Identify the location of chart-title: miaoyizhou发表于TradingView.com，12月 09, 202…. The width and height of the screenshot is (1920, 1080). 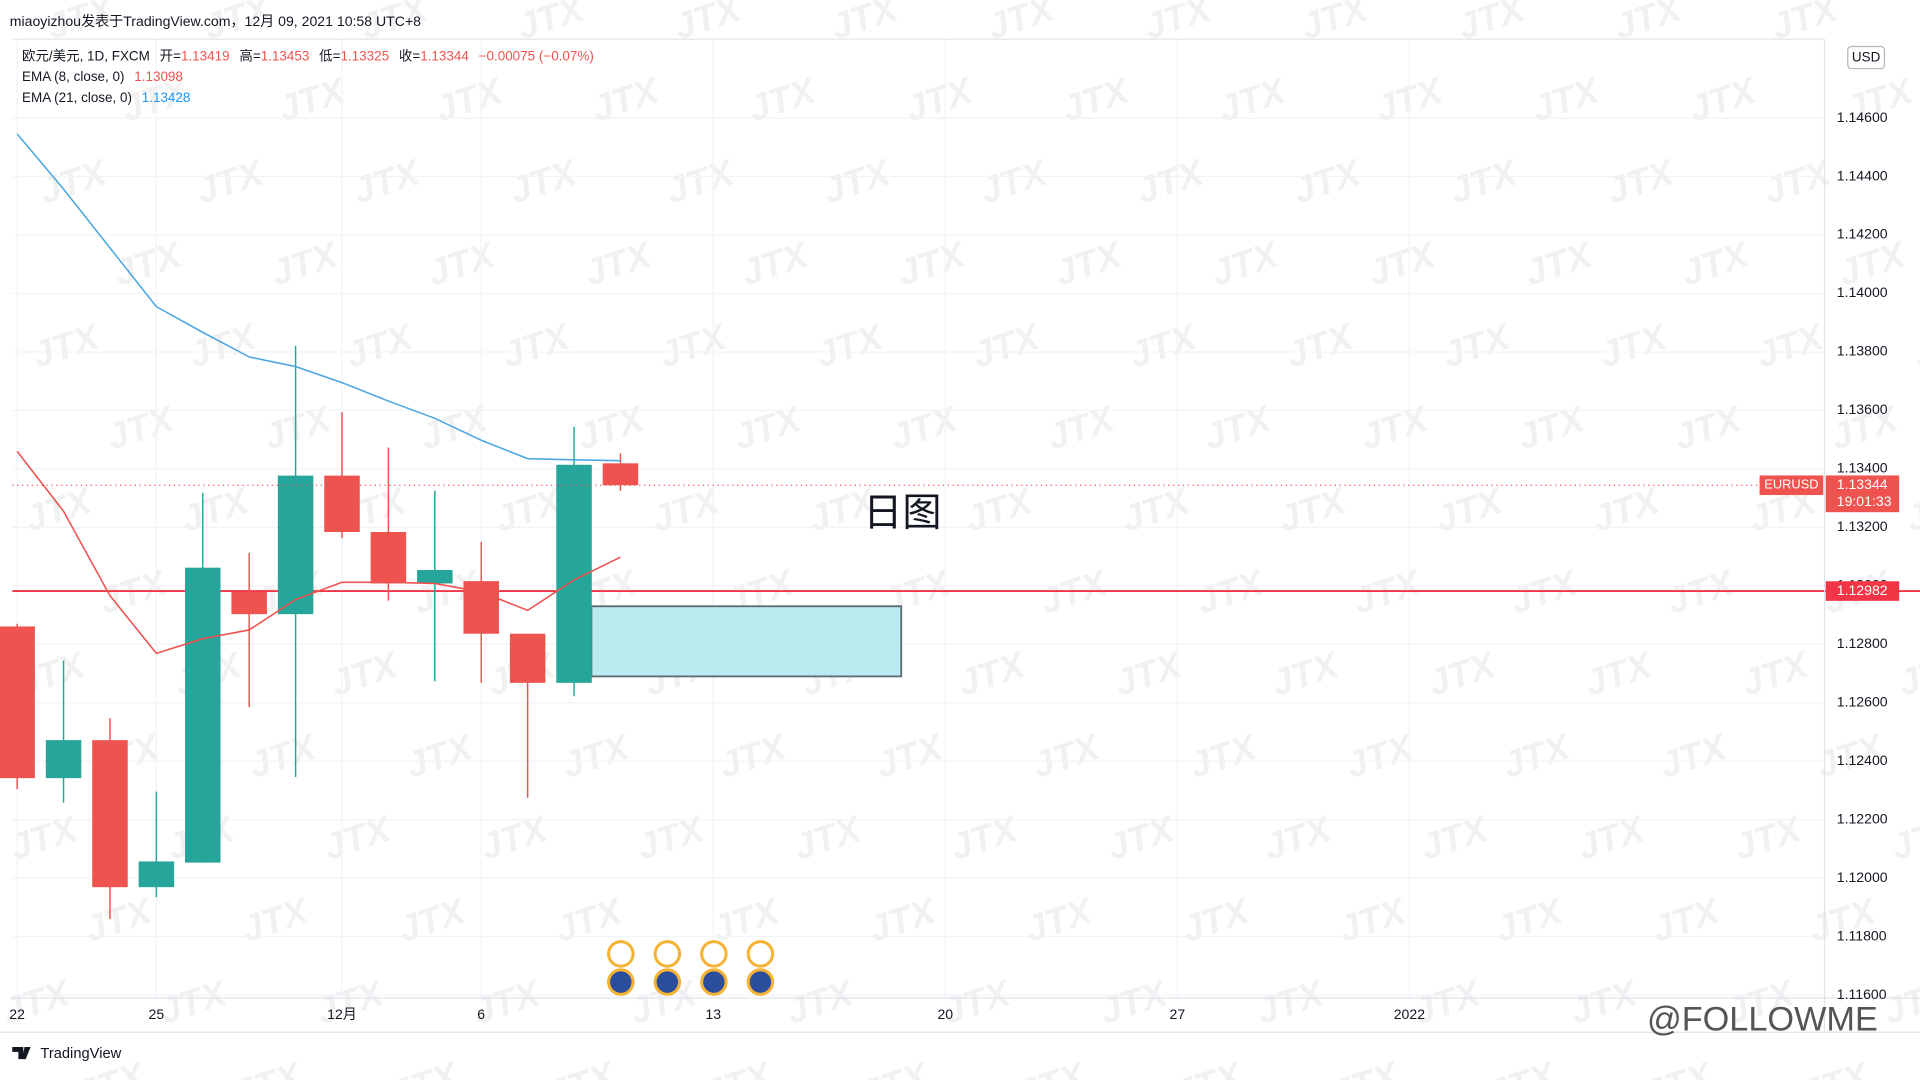
(215, 21).